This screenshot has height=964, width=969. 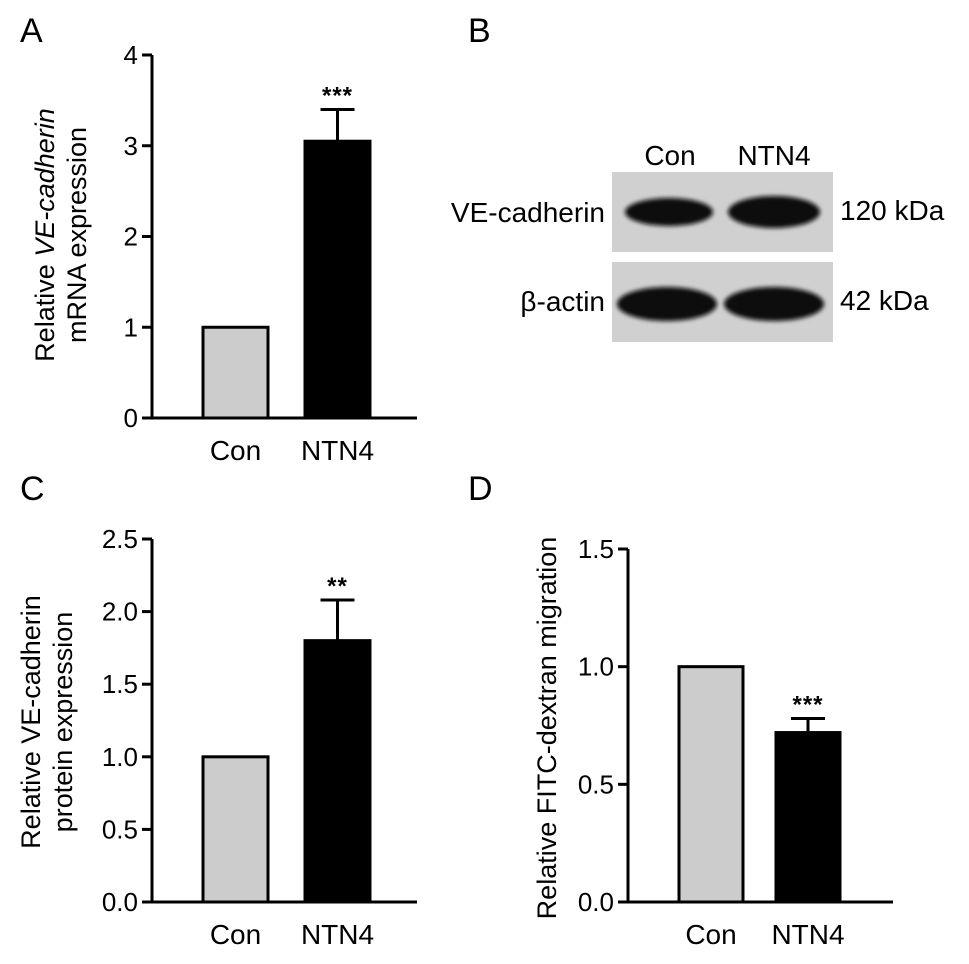 What do you see at coordinates (337, 771) in the screenshot?
I see `panel-c-bar-ntn4` at bounding box center [337, 771].